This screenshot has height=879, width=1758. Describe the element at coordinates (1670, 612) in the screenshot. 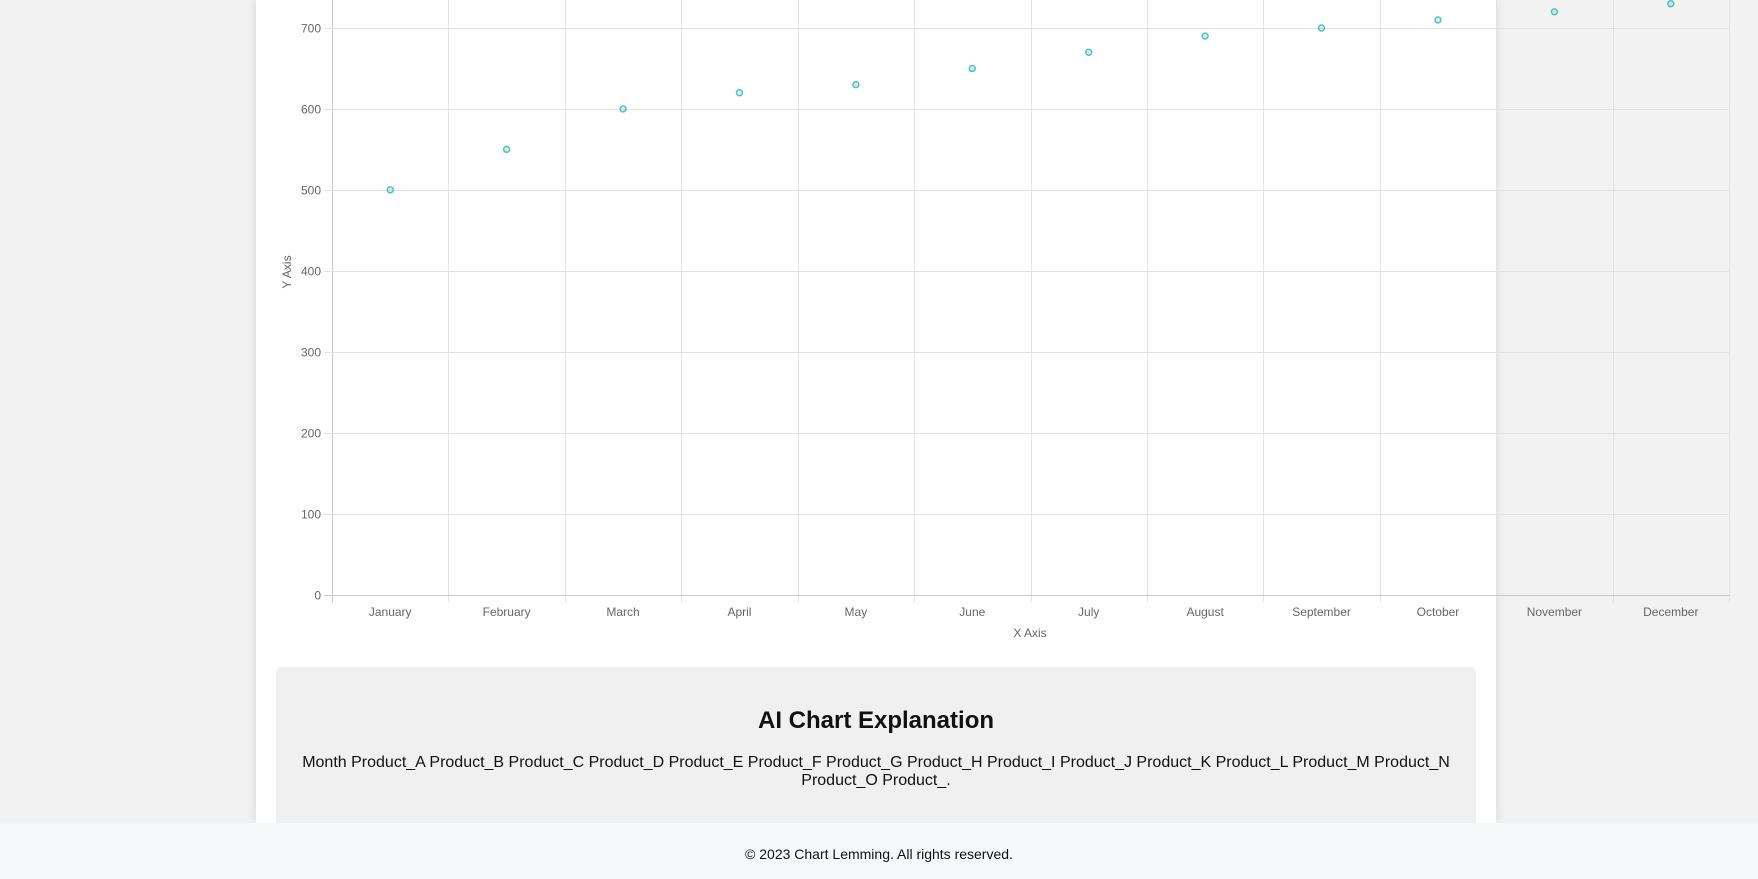

I see `x-tick-label: December` at that location.